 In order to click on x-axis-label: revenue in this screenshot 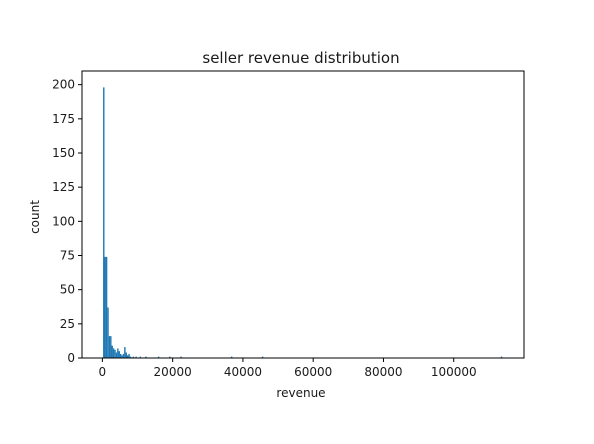, I will do `click(300, 393)`.